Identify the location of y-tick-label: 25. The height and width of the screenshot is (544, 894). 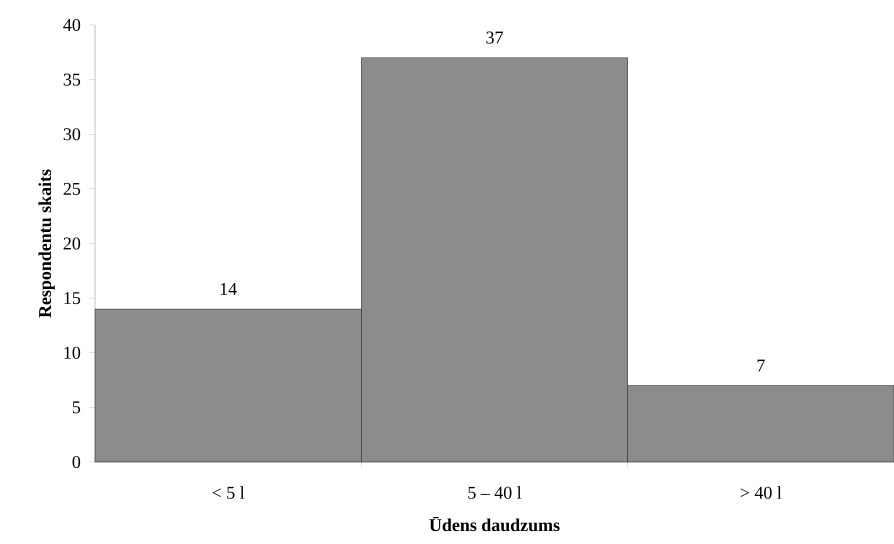
(72, 188).